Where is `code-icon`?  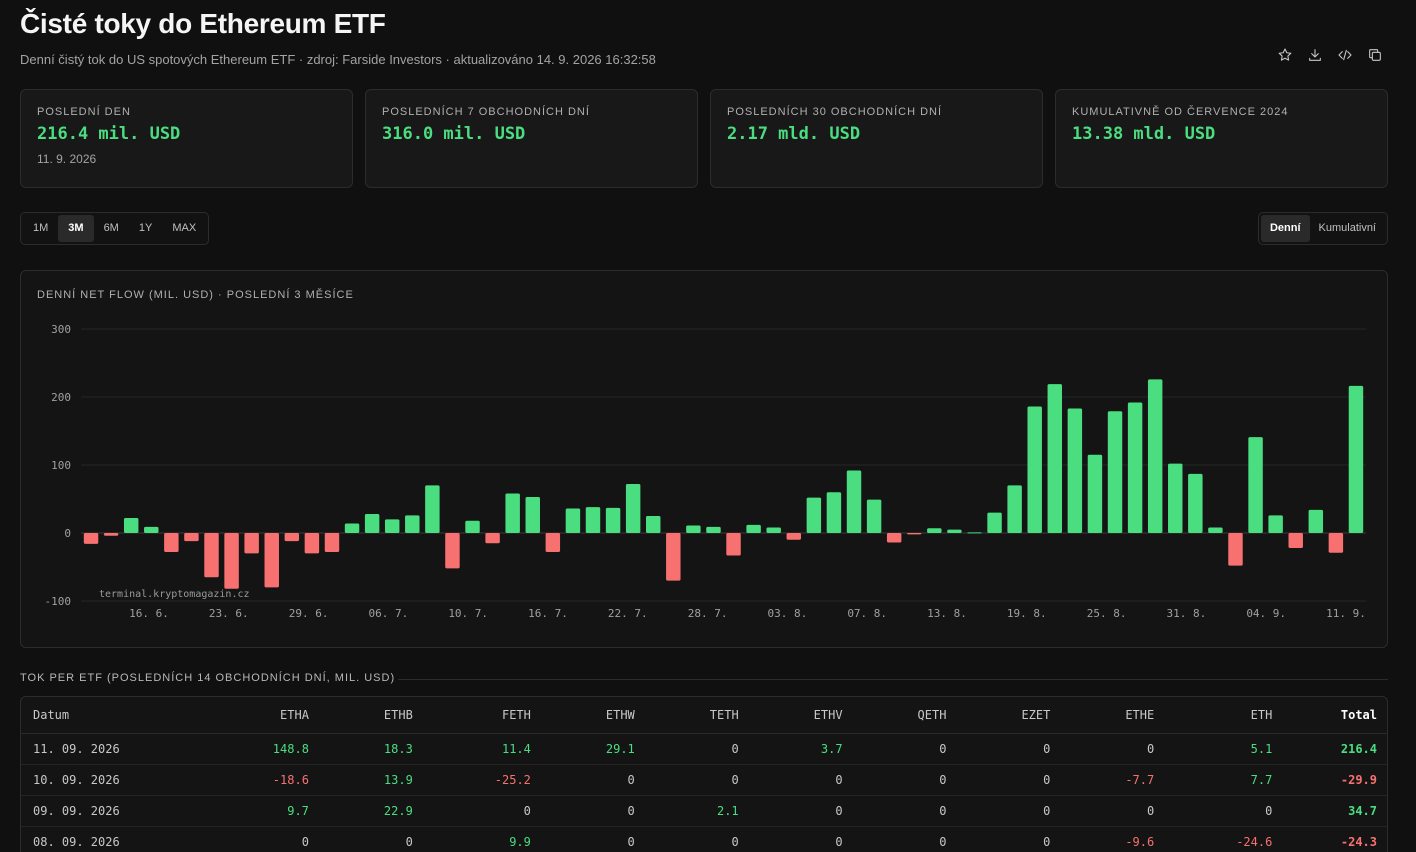 code-icon is located at coordinates (1345, 55).